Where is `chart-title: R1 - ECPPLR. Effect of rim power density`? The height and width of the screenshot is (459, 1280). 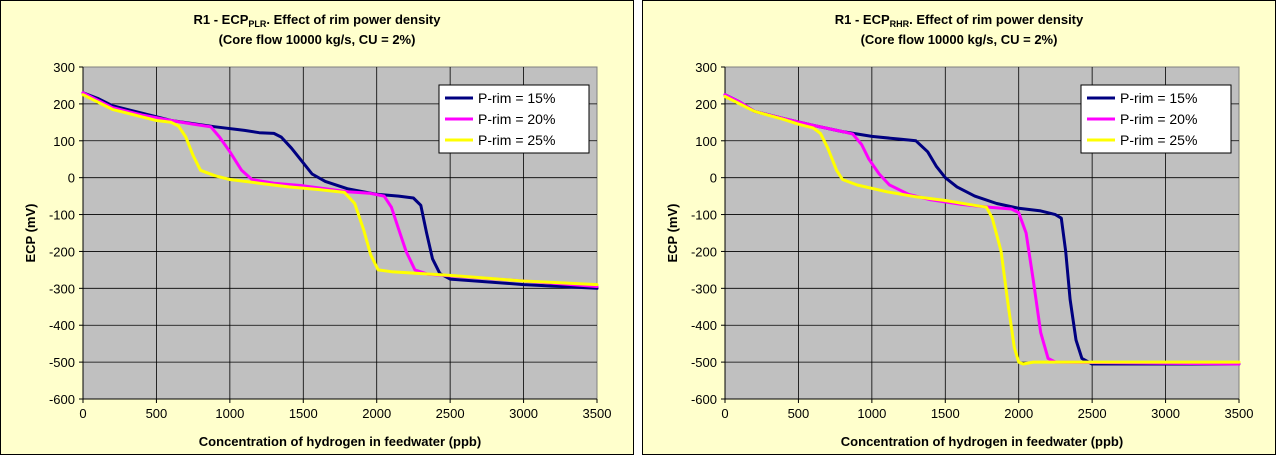 chart-title: R1 - ECPPLR. Effect of rim power density is located at coordinates (318, 20).